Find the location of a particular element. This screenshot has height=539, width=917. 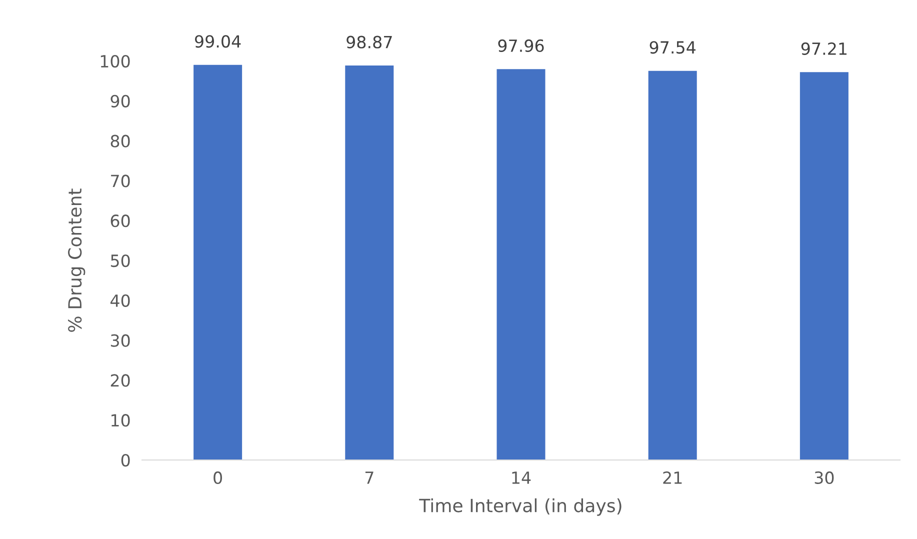

y-tick-label: 70 is located at coordinates (120, 181).